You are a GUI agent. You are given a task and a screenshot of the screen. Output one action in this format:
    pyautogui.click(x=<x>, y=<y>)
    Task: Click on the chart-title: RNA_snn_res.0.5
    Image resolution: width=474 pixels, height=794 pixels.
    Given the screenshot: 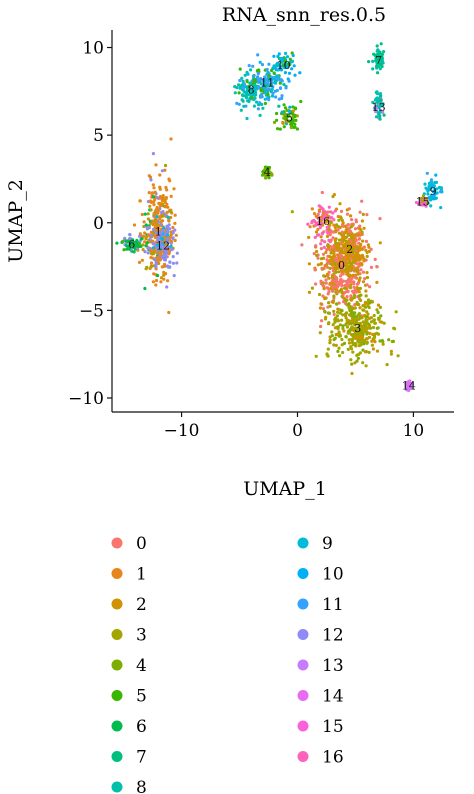 What is the action you would take?
    pyautogui.click(x=304, y=15)
    